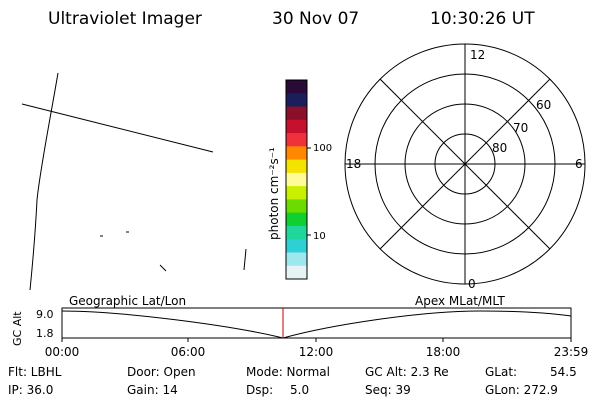 This screenshot has width=600, height=405. Describe the element at coordinates (45, 333) in the screenshot. I see `timeline-y-tick-min: 1.8` at that location.